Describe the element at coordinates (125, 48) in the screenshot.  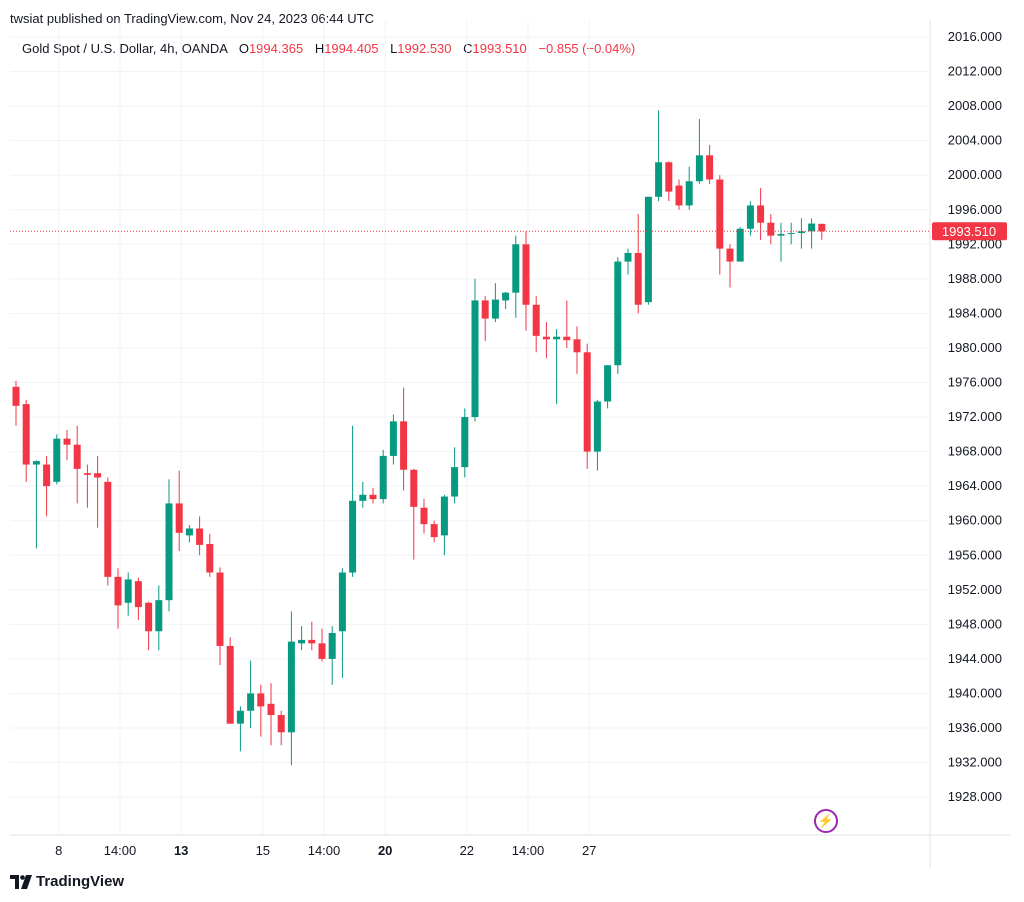
I see `symbol-name: Gold Spot / U.S. Dollar, 4h, OANDA` at that location.